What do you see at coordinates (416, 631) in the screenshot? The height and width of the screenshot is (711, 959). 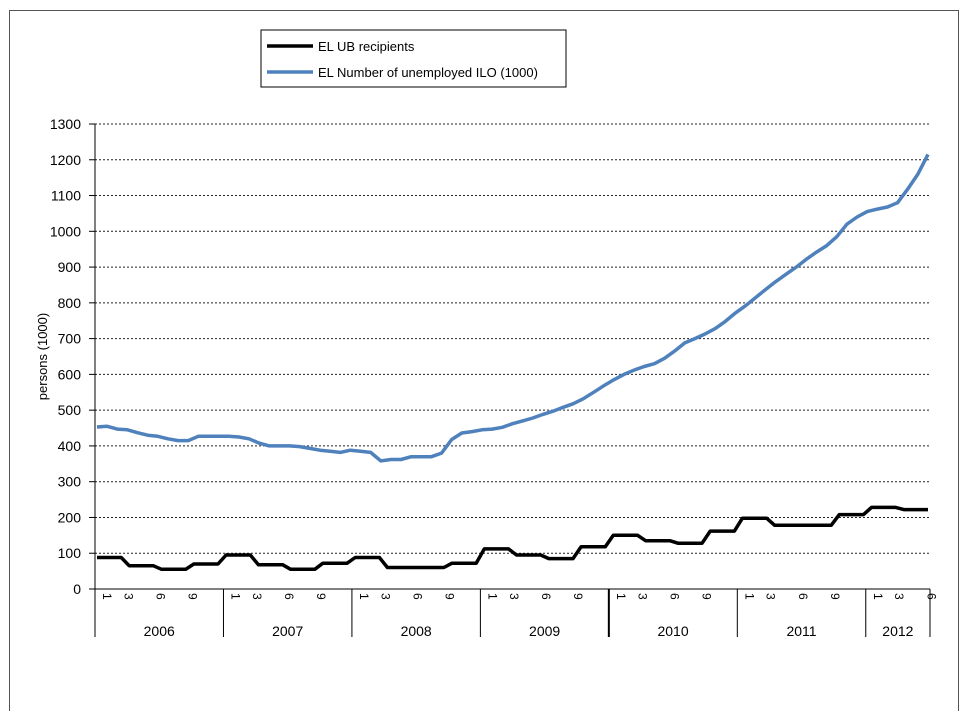 I see `x-year-label: 2008` at bounding box center [416, 631].